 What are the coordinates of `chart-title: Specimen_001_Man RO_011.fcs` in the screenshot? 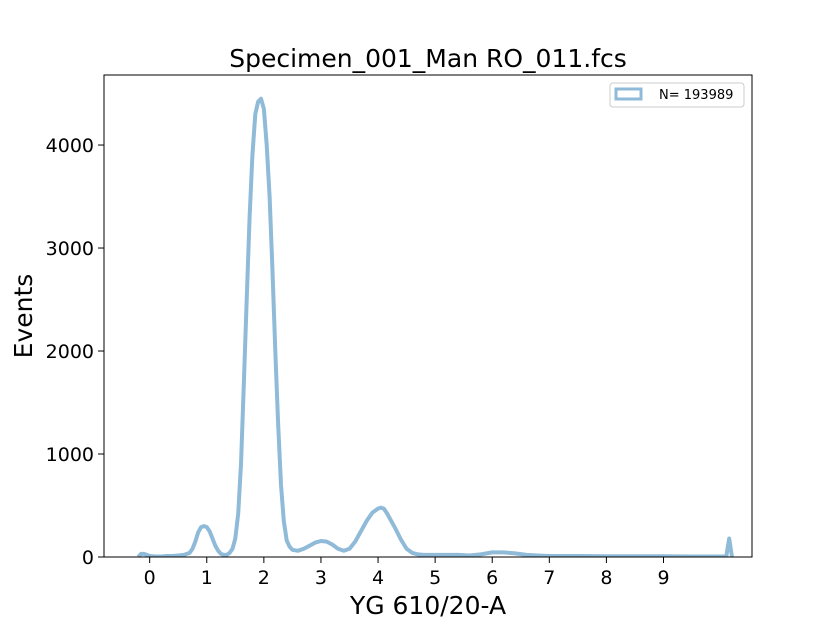 It's located at (428, 58).